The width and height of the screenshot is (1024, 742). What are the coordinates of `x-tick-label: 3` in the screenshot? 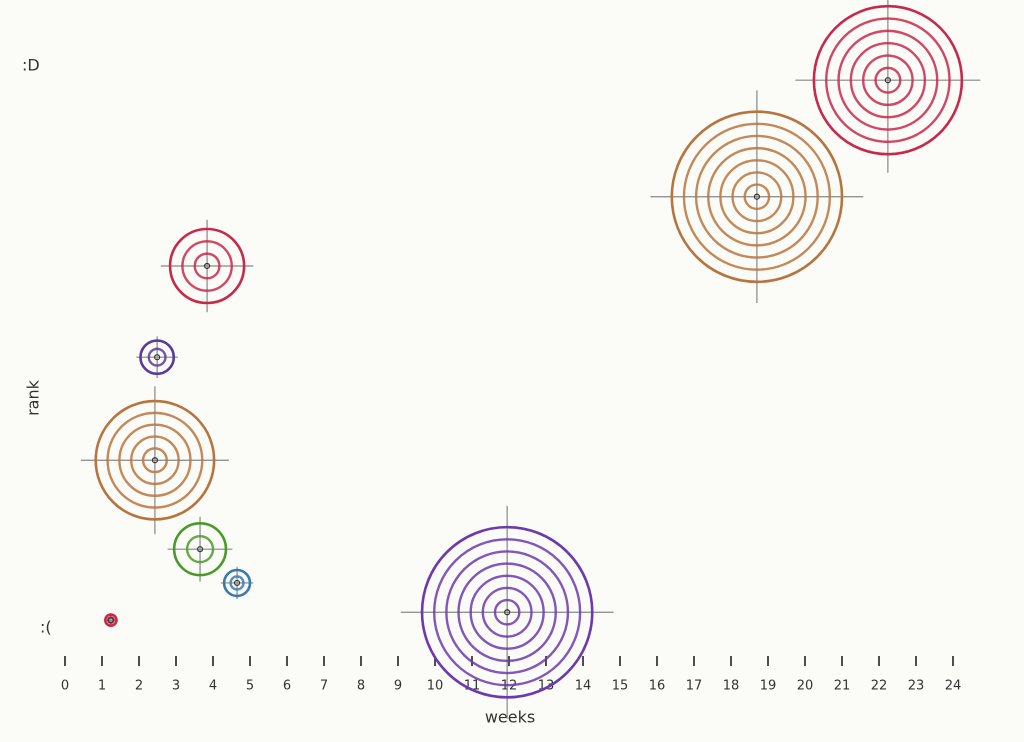 It's located at (176, 686).